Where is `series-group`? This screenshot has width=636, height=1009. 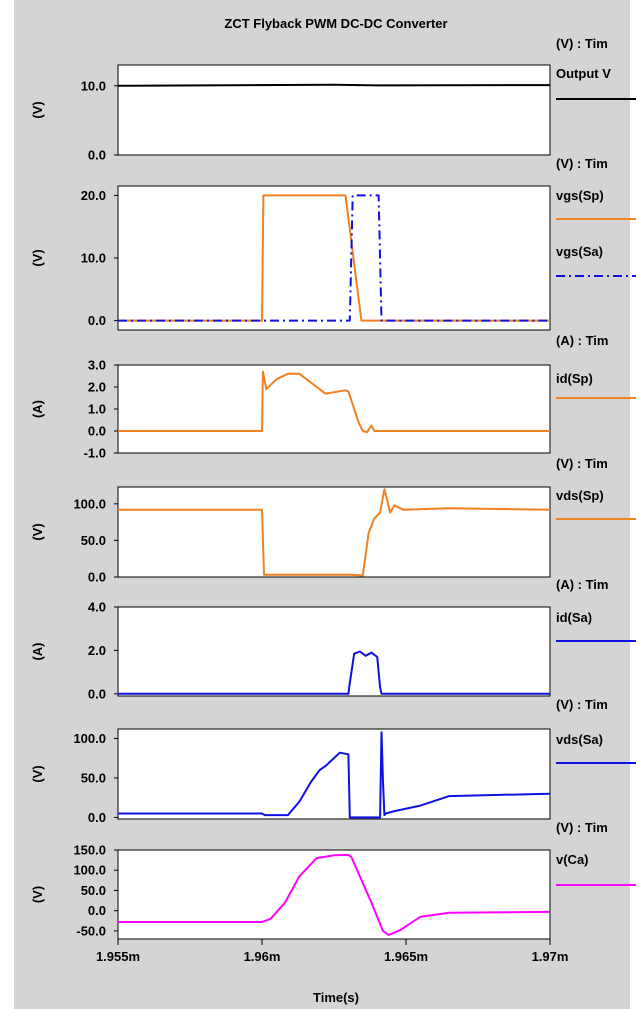 series-group is located at coordinates (334, 85).